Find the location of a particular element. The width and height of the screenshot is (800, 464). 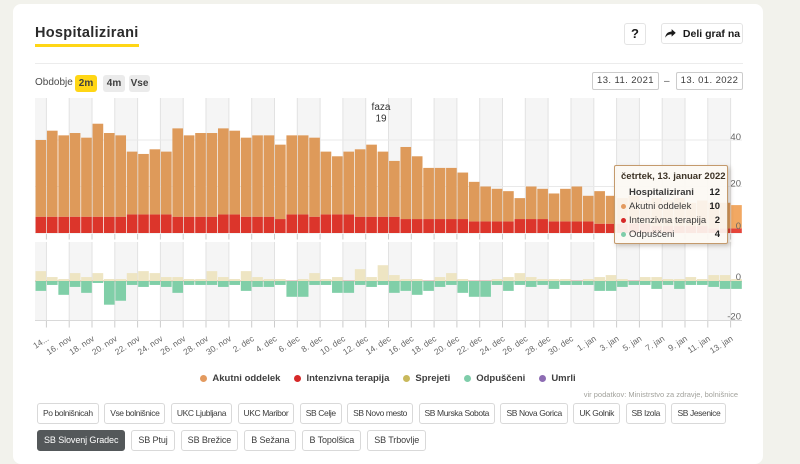

svg-text: 11. jan is located at coordinates (699, 344).